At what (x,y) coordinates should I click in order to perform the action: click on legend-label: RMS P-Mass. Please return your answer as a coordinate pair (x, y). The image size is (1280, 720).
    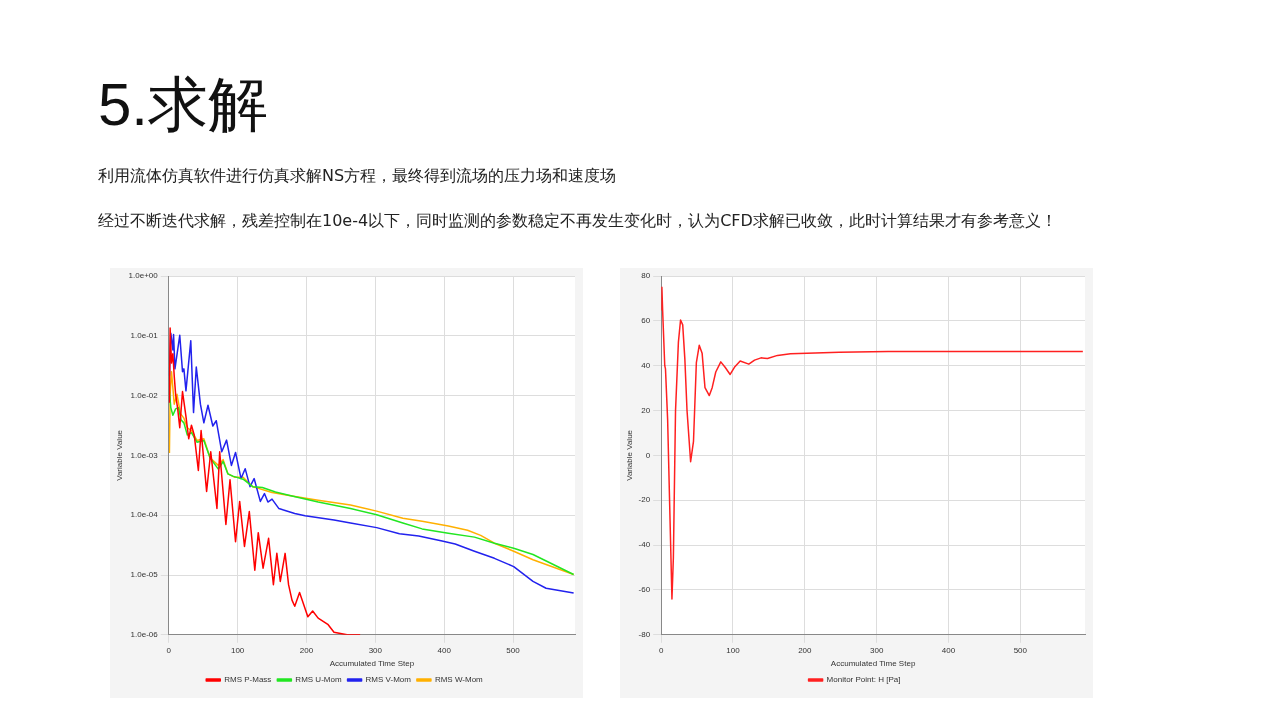
    Looking at the image, I should click on (248, 680).